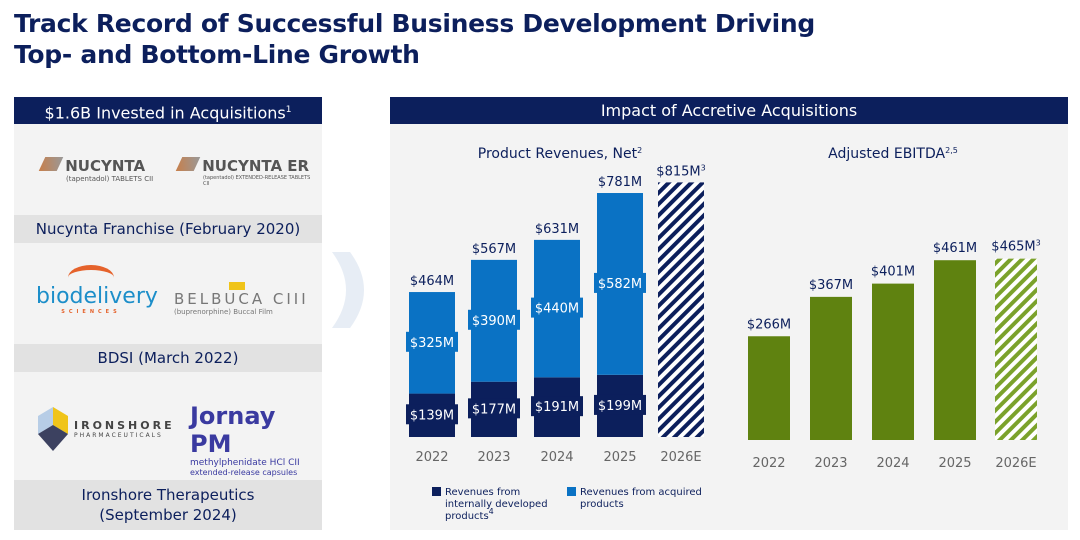 This screenshot has height=540, width=1080. What do you see at coordinates (955, 248) in the screenshot?
I see `data-label-ebitda: $461M` at bounding box center [955, 248].